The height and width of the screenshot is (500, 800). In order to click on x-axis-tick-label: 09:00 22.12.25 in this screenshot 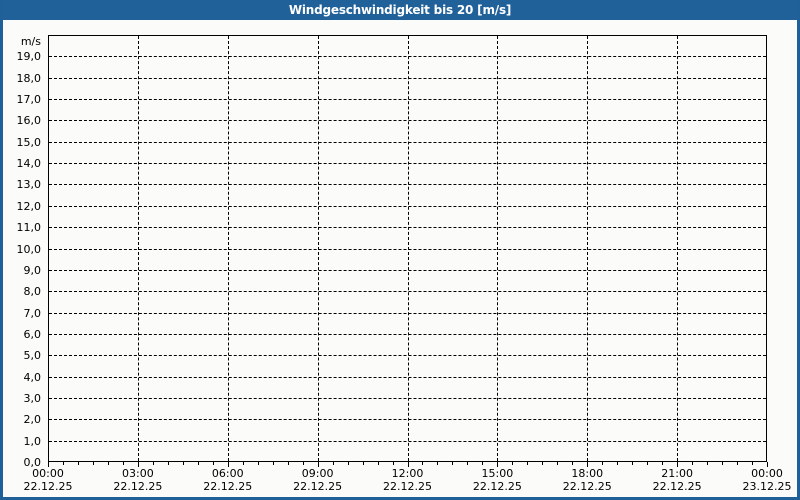, I will do `click(317, 480)`.